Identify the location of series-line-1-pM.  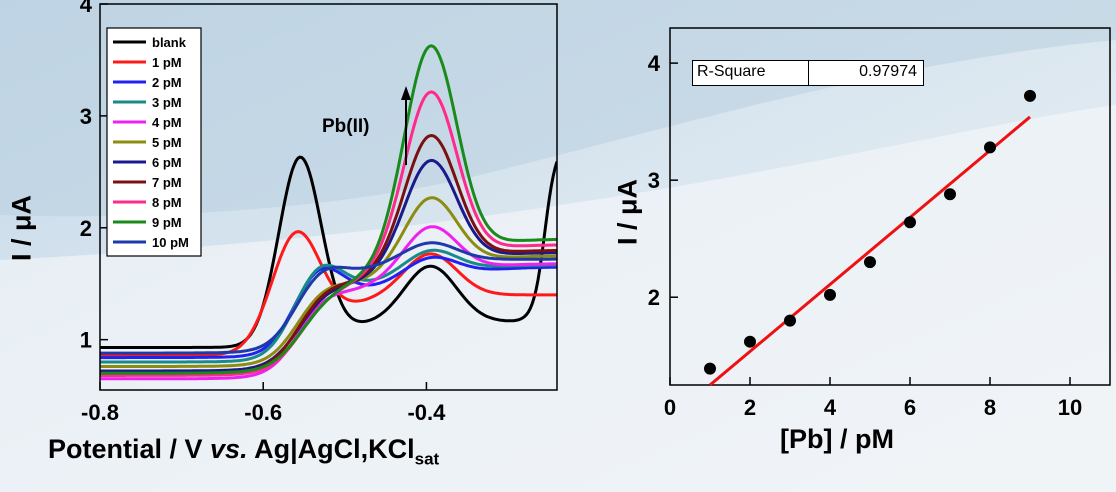
(328, 293).